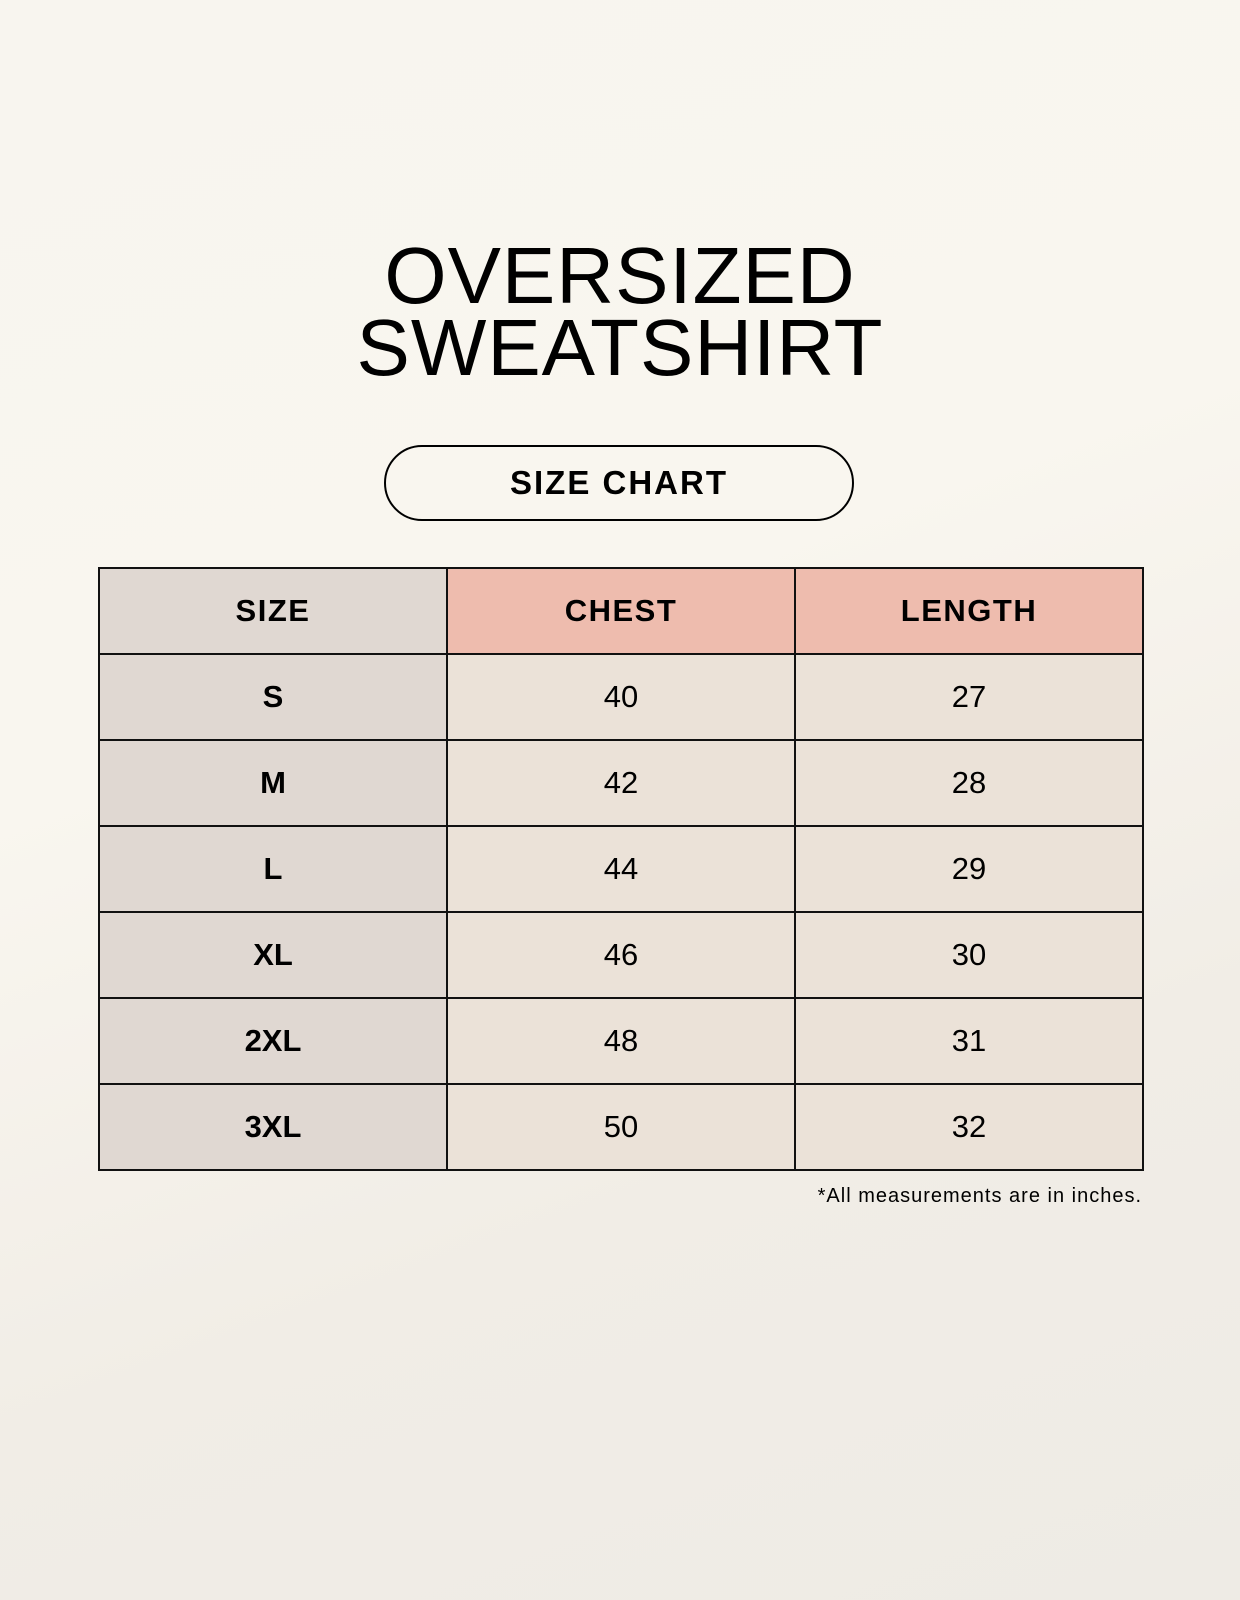  Describe the element at coordinates (969, 869) in the screenshot. I see `cell-length: 29` at that location.